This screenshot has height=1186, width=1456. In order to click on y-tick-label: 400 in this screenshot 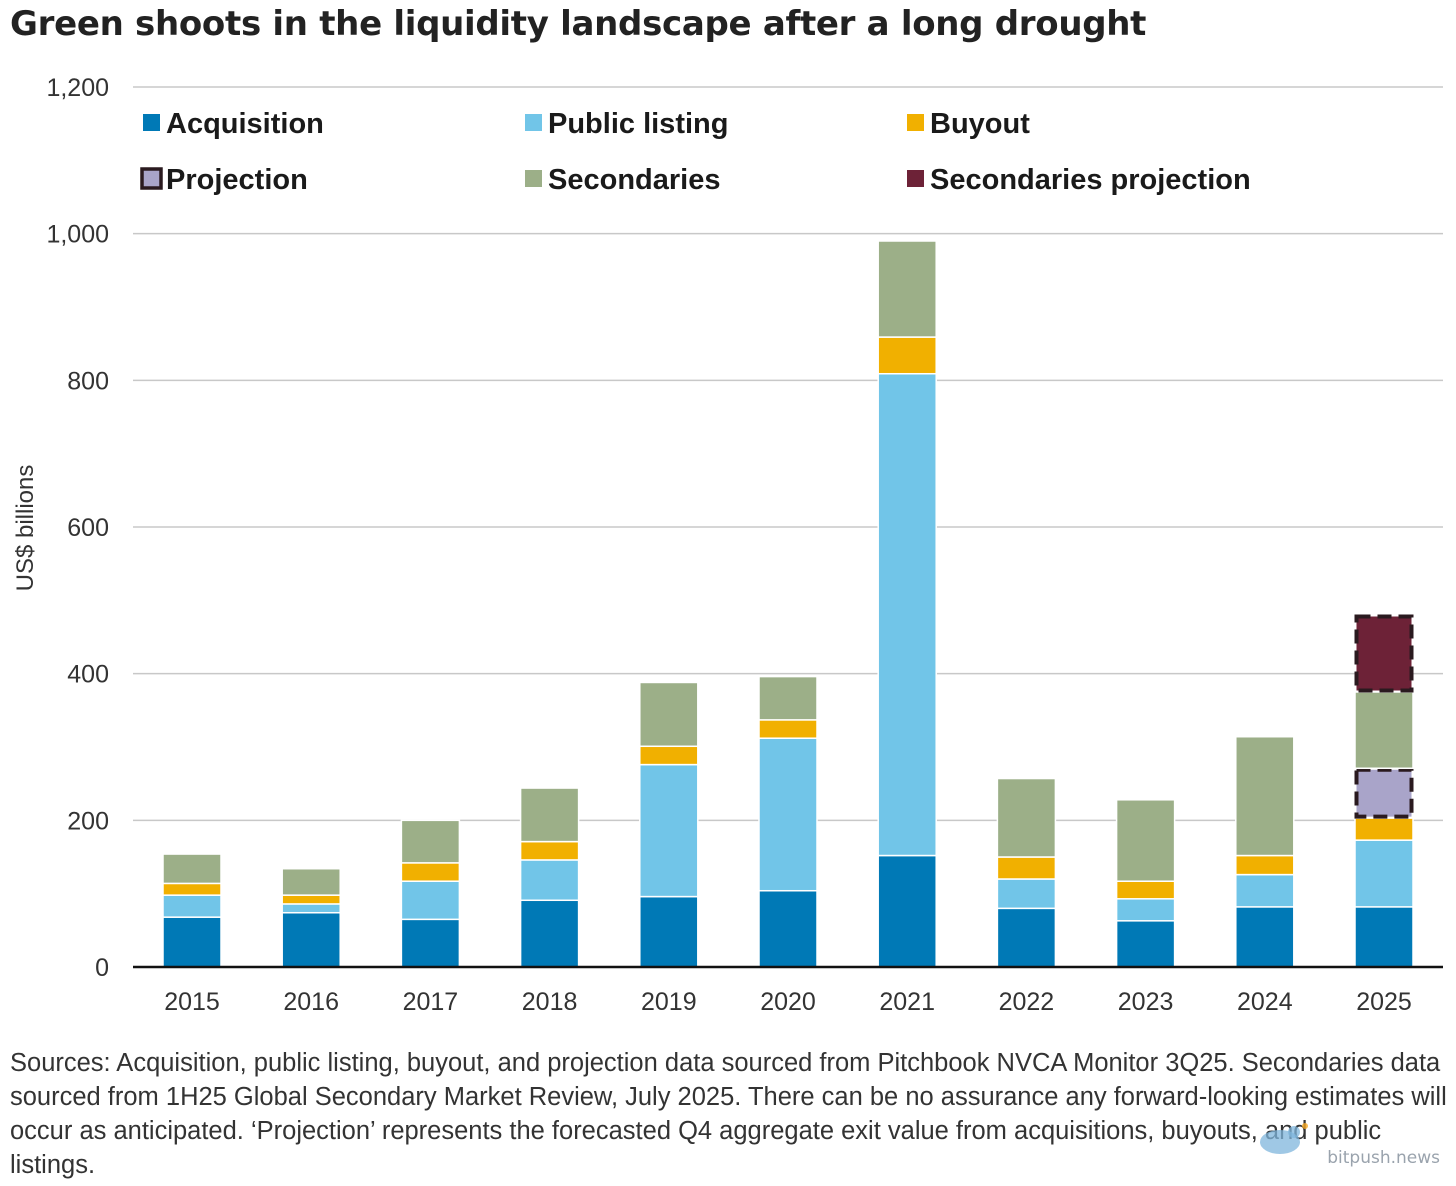, I will do `click(88, 675)`.